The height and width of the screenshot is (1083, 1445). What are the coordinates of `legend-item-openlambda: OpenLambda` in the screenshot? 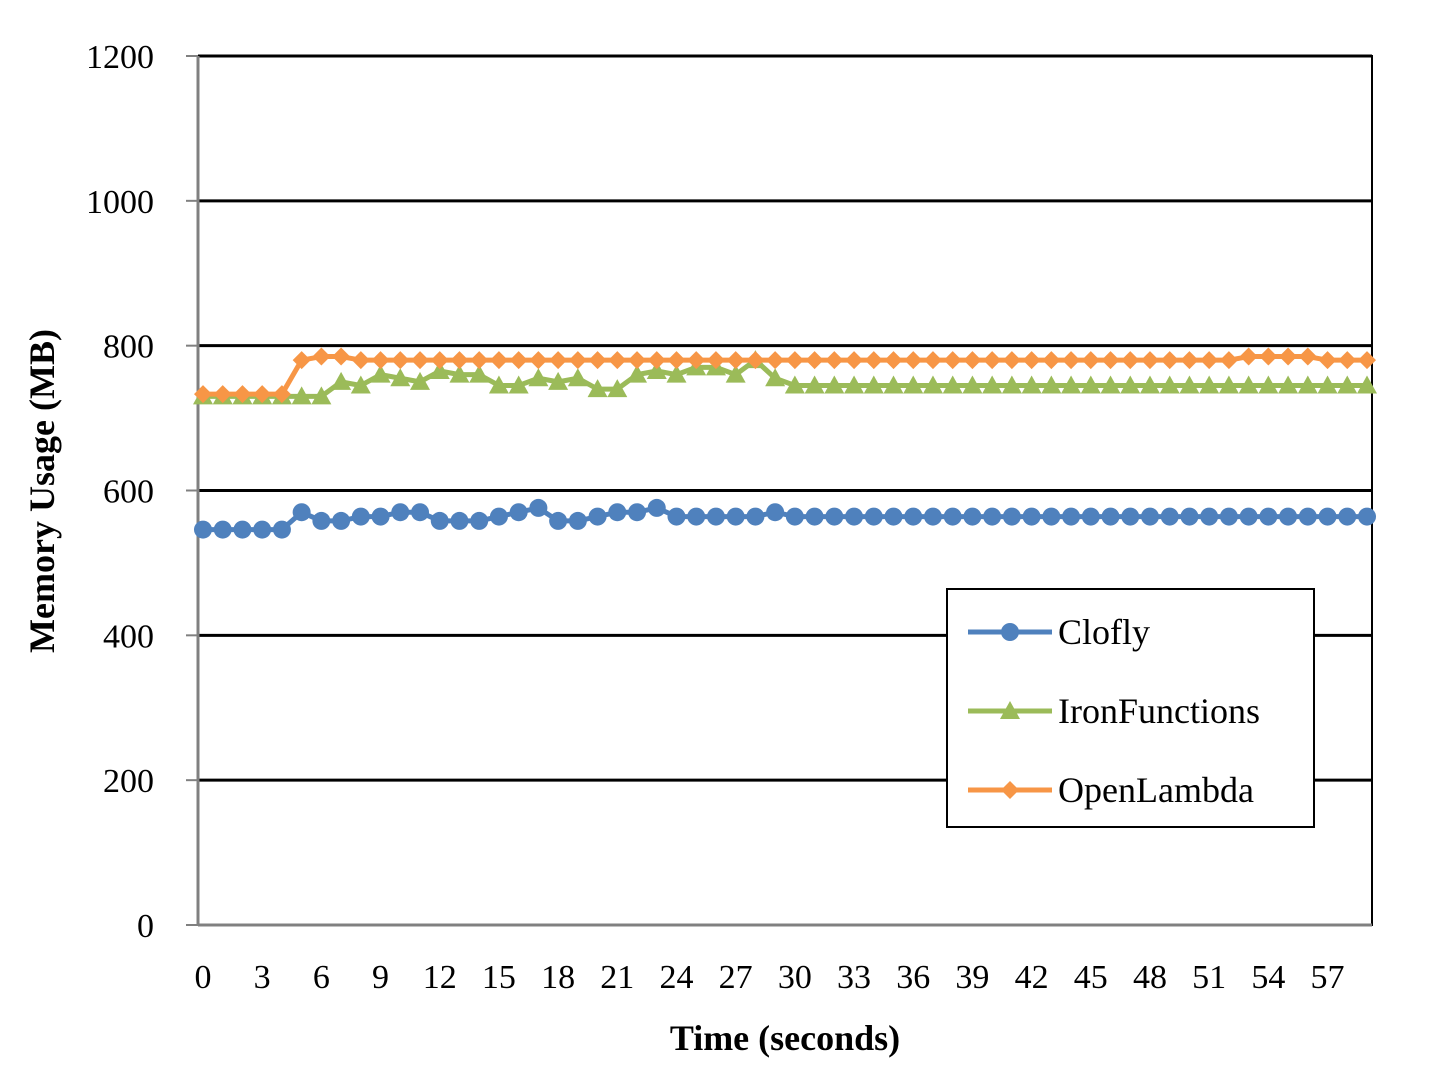 It's located at (1111, 790).